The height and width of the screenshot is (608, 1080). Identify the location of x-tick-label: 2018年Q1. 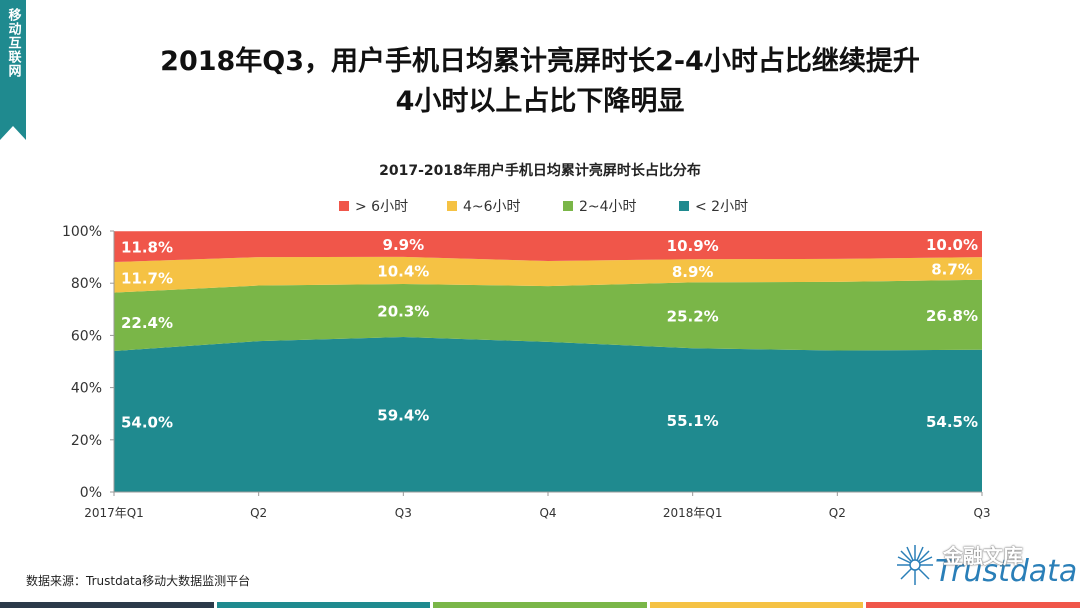
(693, 513).